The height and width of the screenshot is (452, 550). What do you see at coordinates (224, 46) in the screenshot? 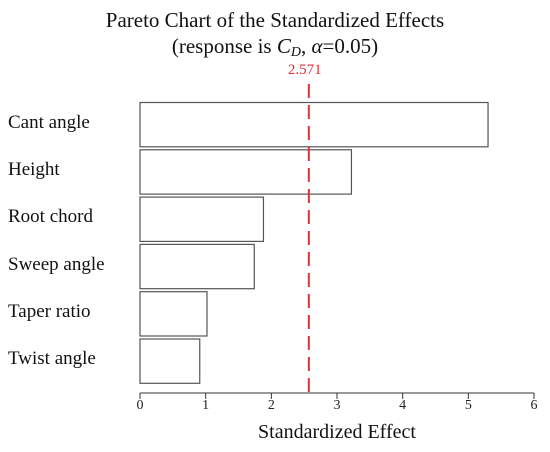
I see `subtitle-prefix: (response is` at bounding box center [224, 46].